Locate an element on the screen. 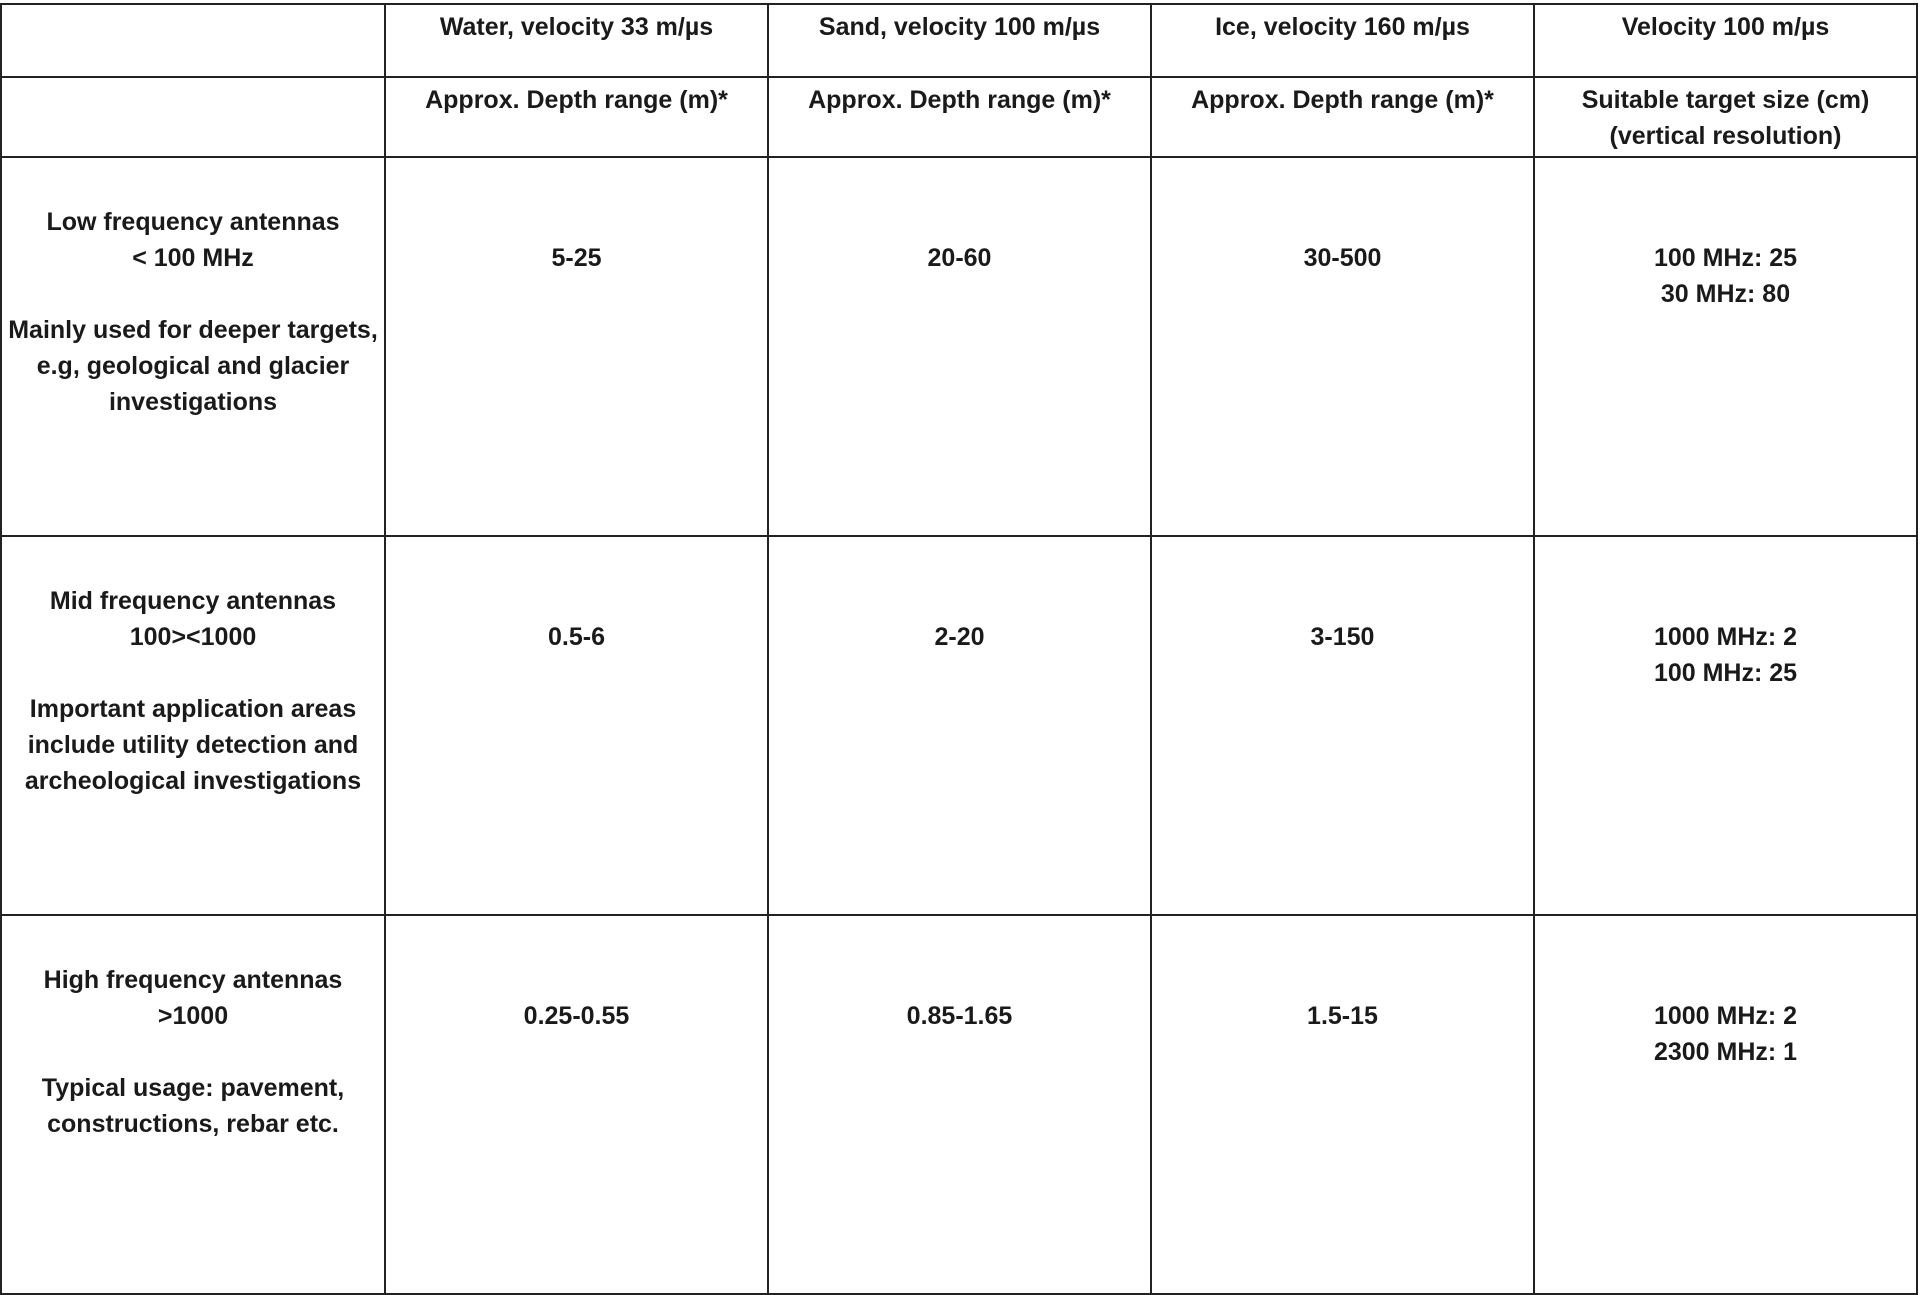 This screenshot has height=1295, width=1920. target-cell: 1000 MHz: 2 100 MHz: 25 is located at coordinates (1725, 725).